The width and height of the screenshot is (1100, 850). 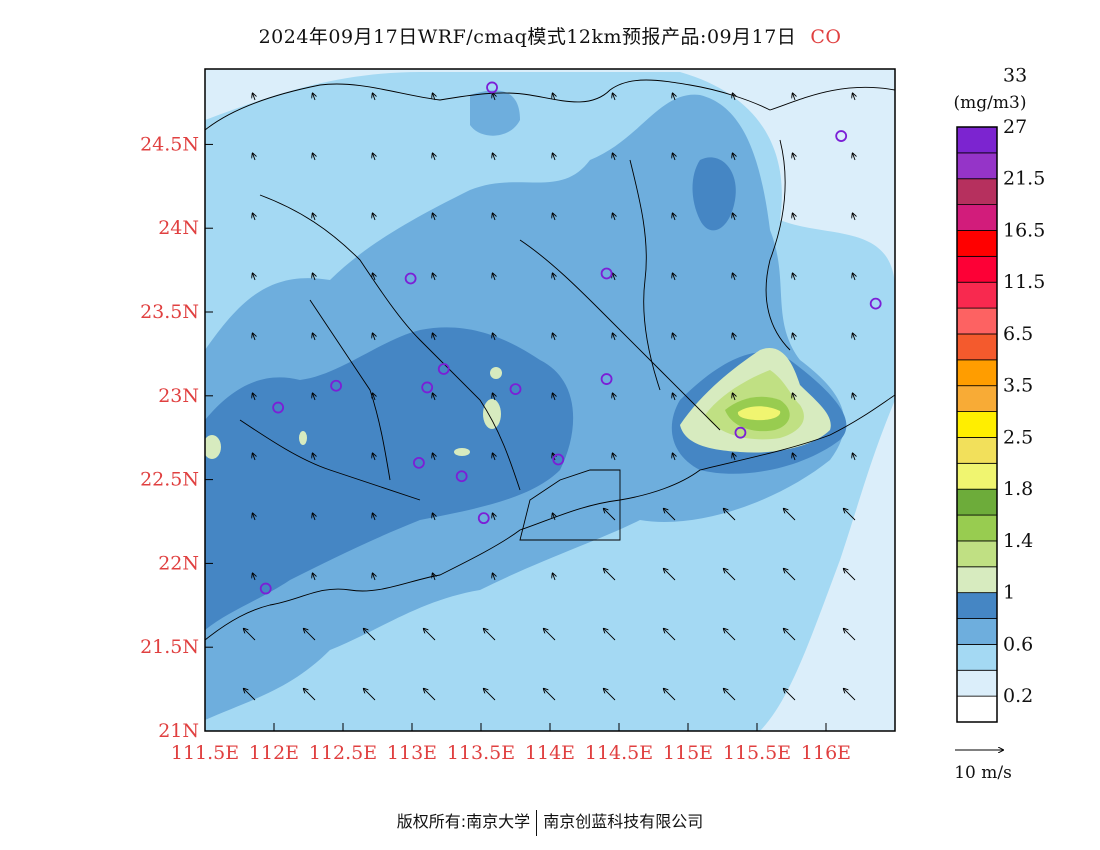 I want to click on y-tick-label: 21.5N, so click(x=169, y=647).